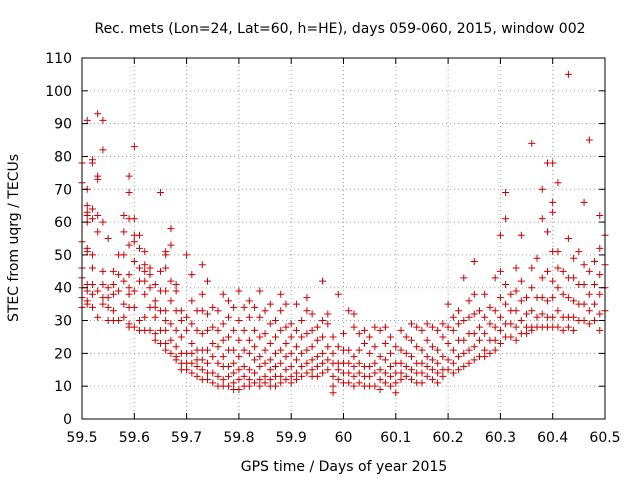 This screenshot has width=640, height=480. I want to click on y-tick-label: 80, so click(63, 157).